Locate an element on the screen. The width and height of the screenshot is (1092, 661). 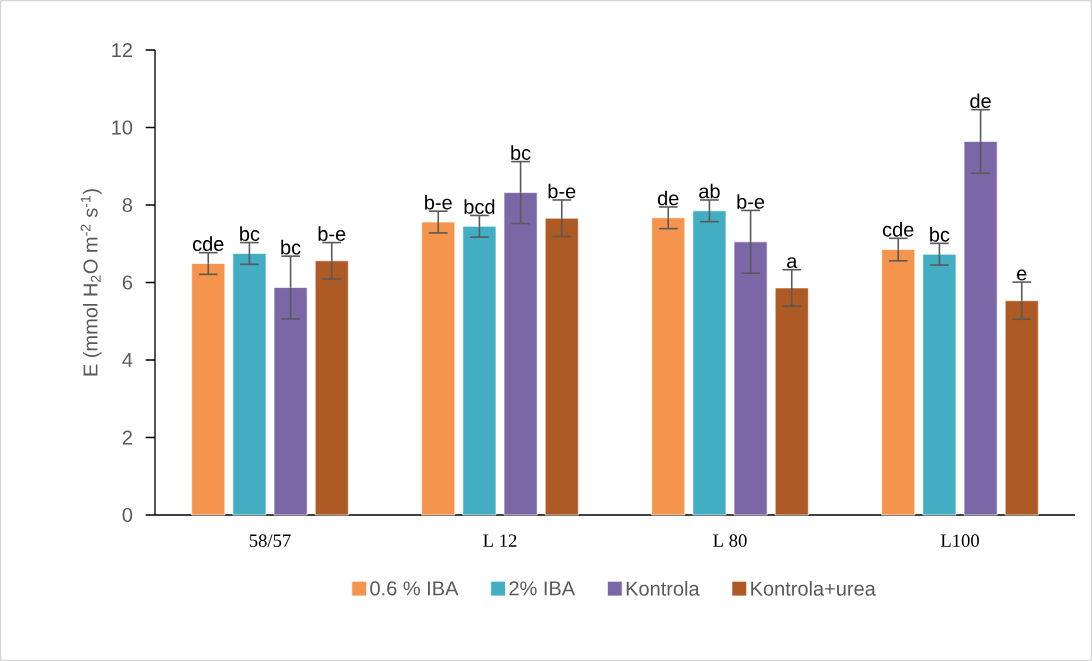
y-tick-label: 12 is located at coordinates (122, 50).